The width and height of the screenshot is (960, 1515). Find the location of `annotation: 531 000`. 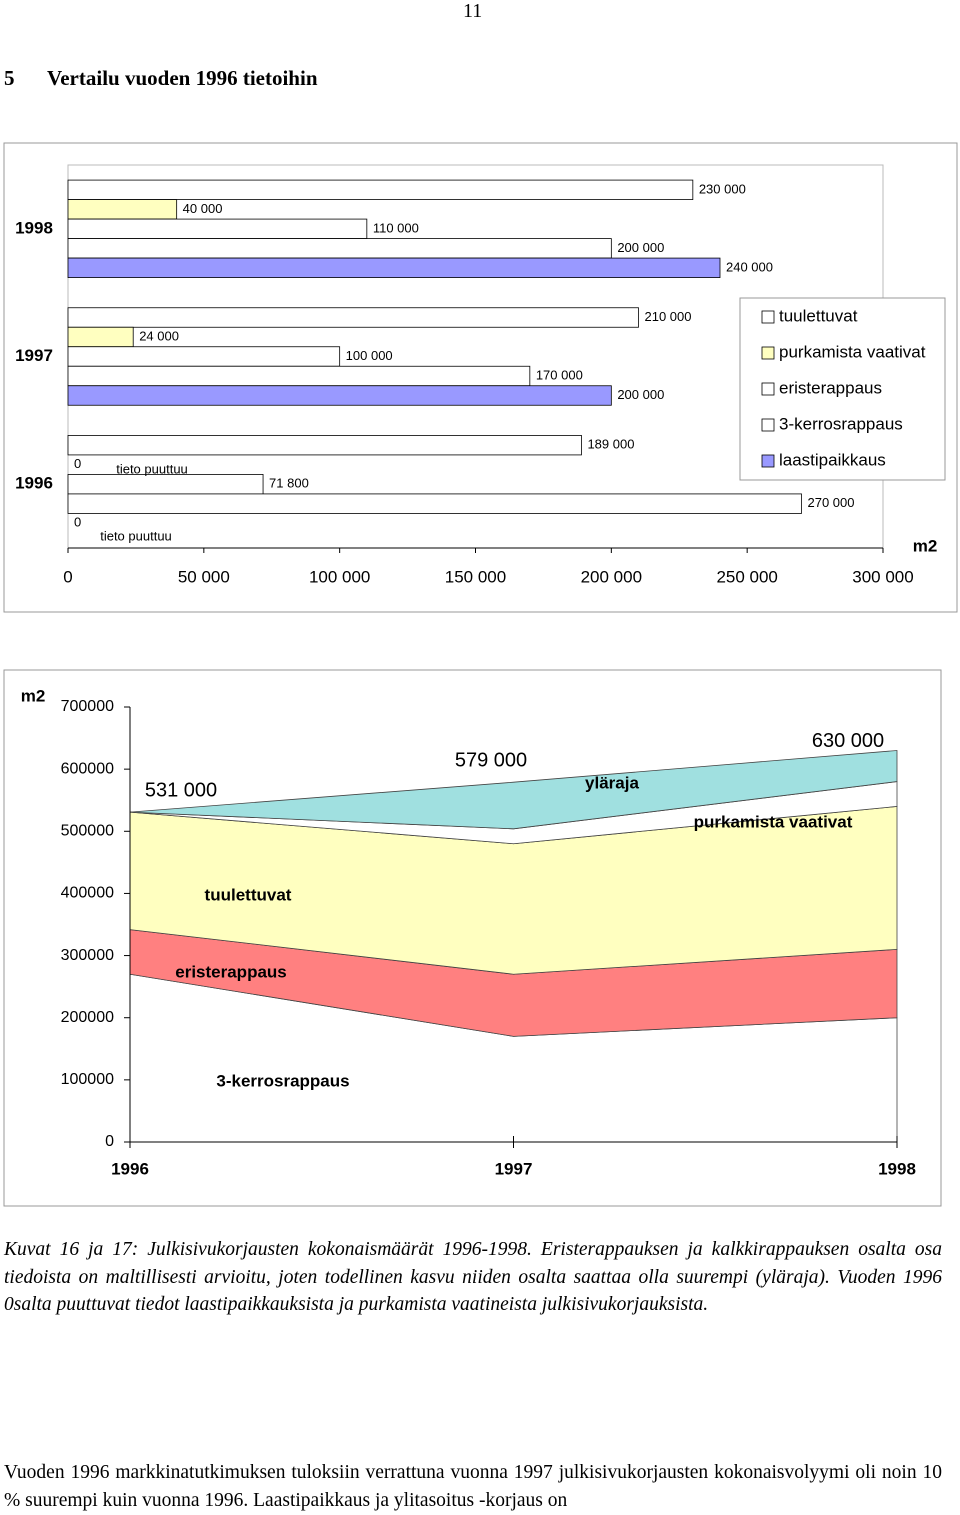

annotation: 531 000 is located at coordinates (181, 790).